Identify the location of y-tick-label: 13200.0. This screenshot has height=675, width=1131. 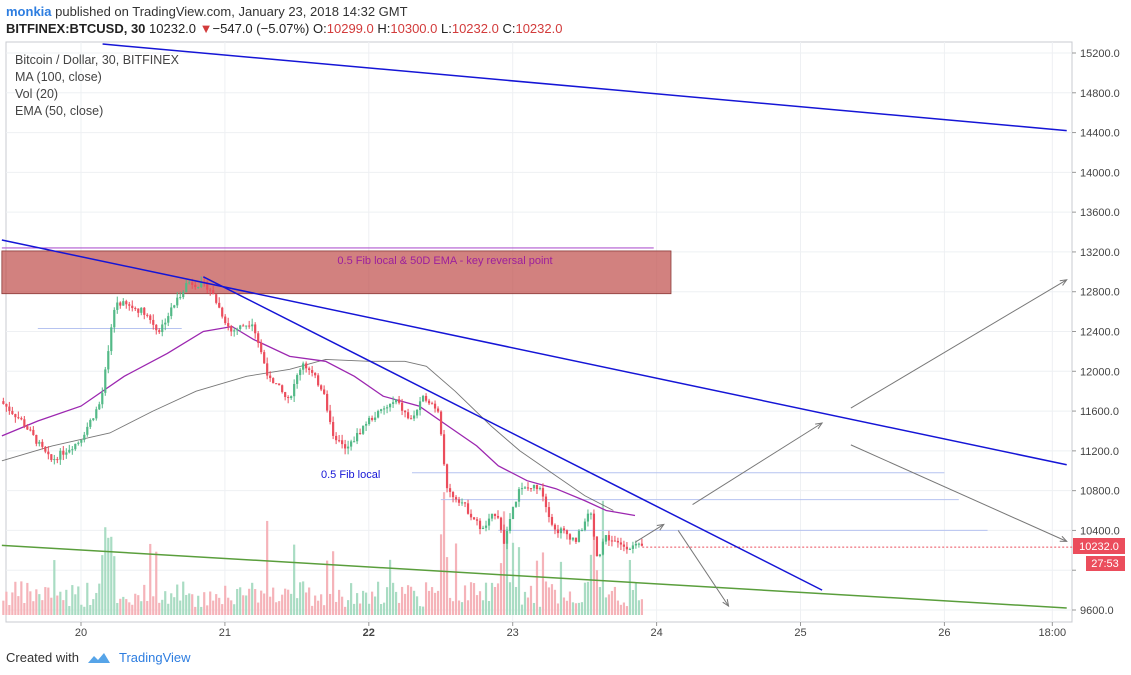
(1100, 253).